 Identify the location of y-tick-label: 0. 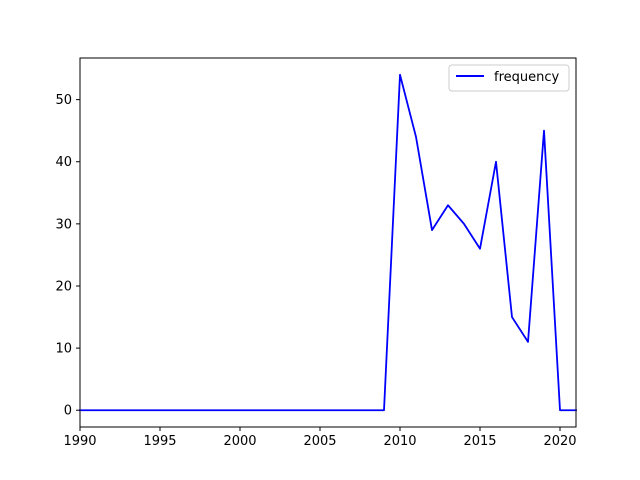
(68, 411).